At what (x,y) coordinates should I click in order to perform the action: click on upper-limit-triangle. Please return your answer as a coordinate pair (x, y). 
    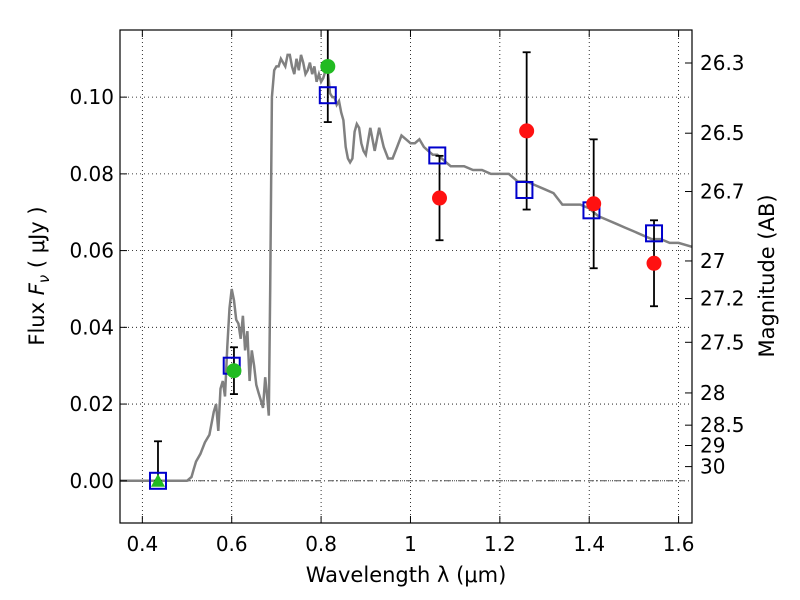
    Looking at the image, I should click on (157, 480).